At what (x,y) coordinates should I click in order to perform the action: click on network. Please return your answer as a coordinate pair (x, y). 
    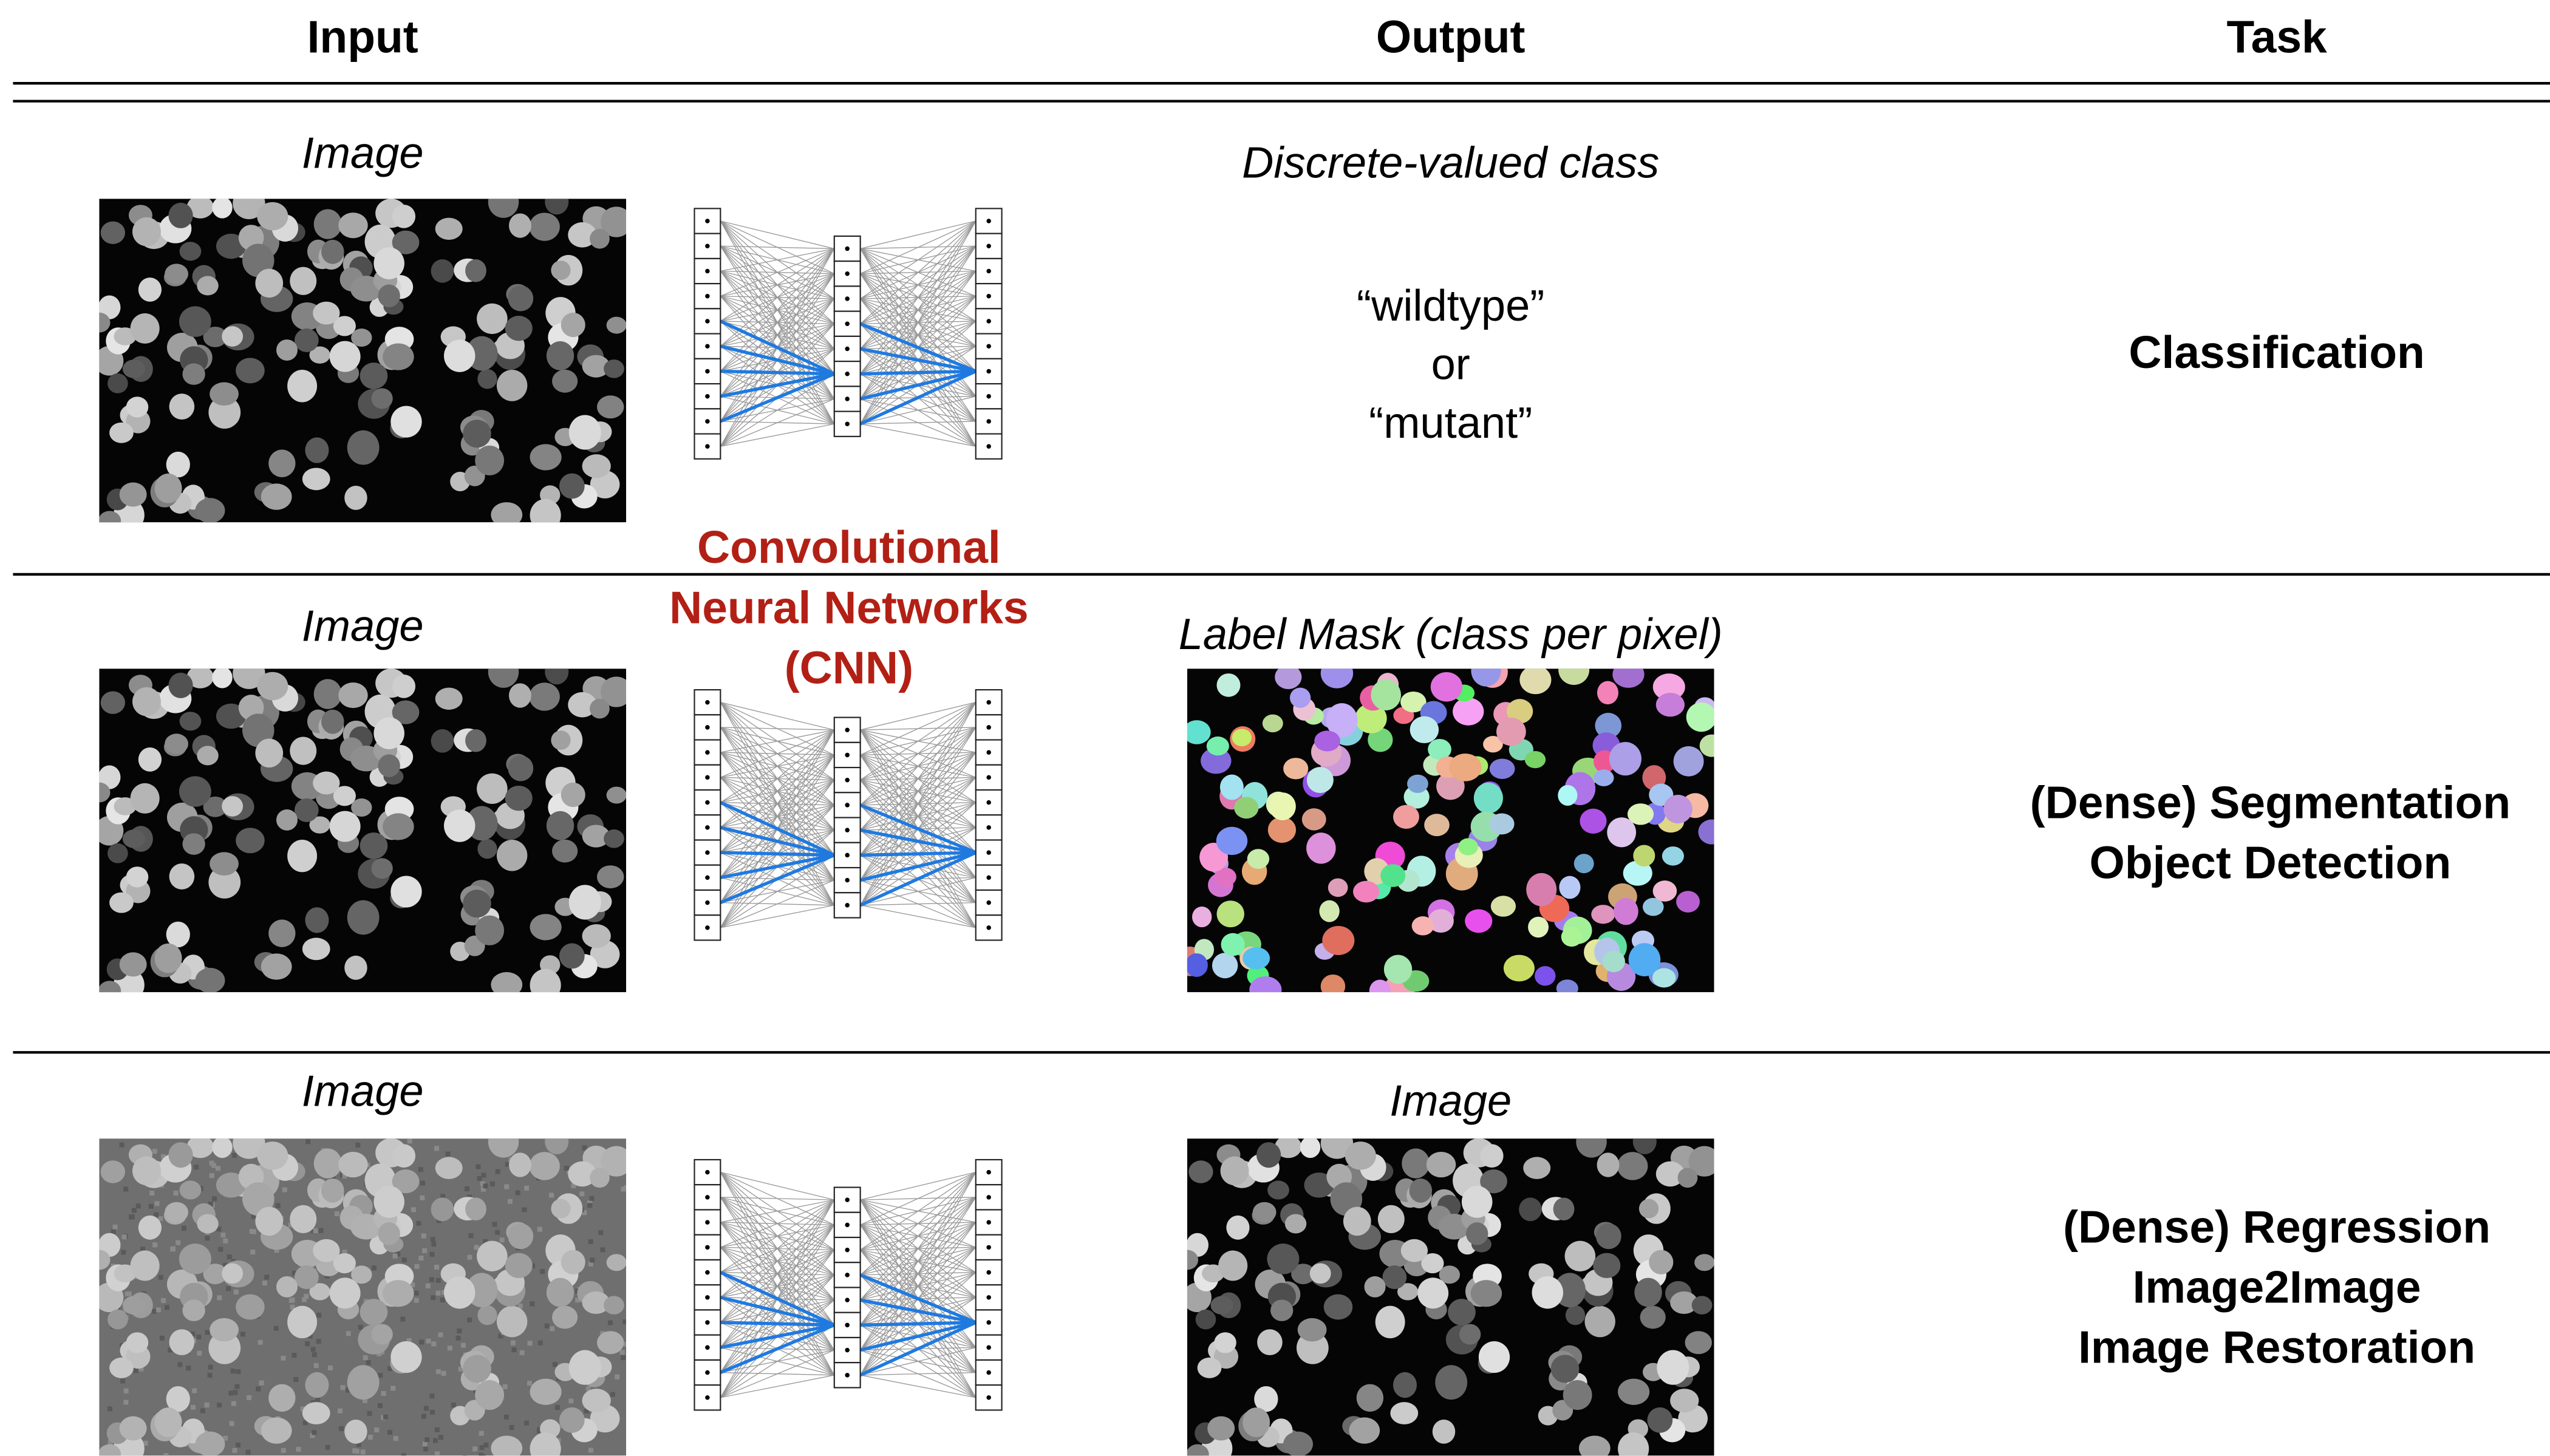
    Looking at the image, I should click on (848, 815).